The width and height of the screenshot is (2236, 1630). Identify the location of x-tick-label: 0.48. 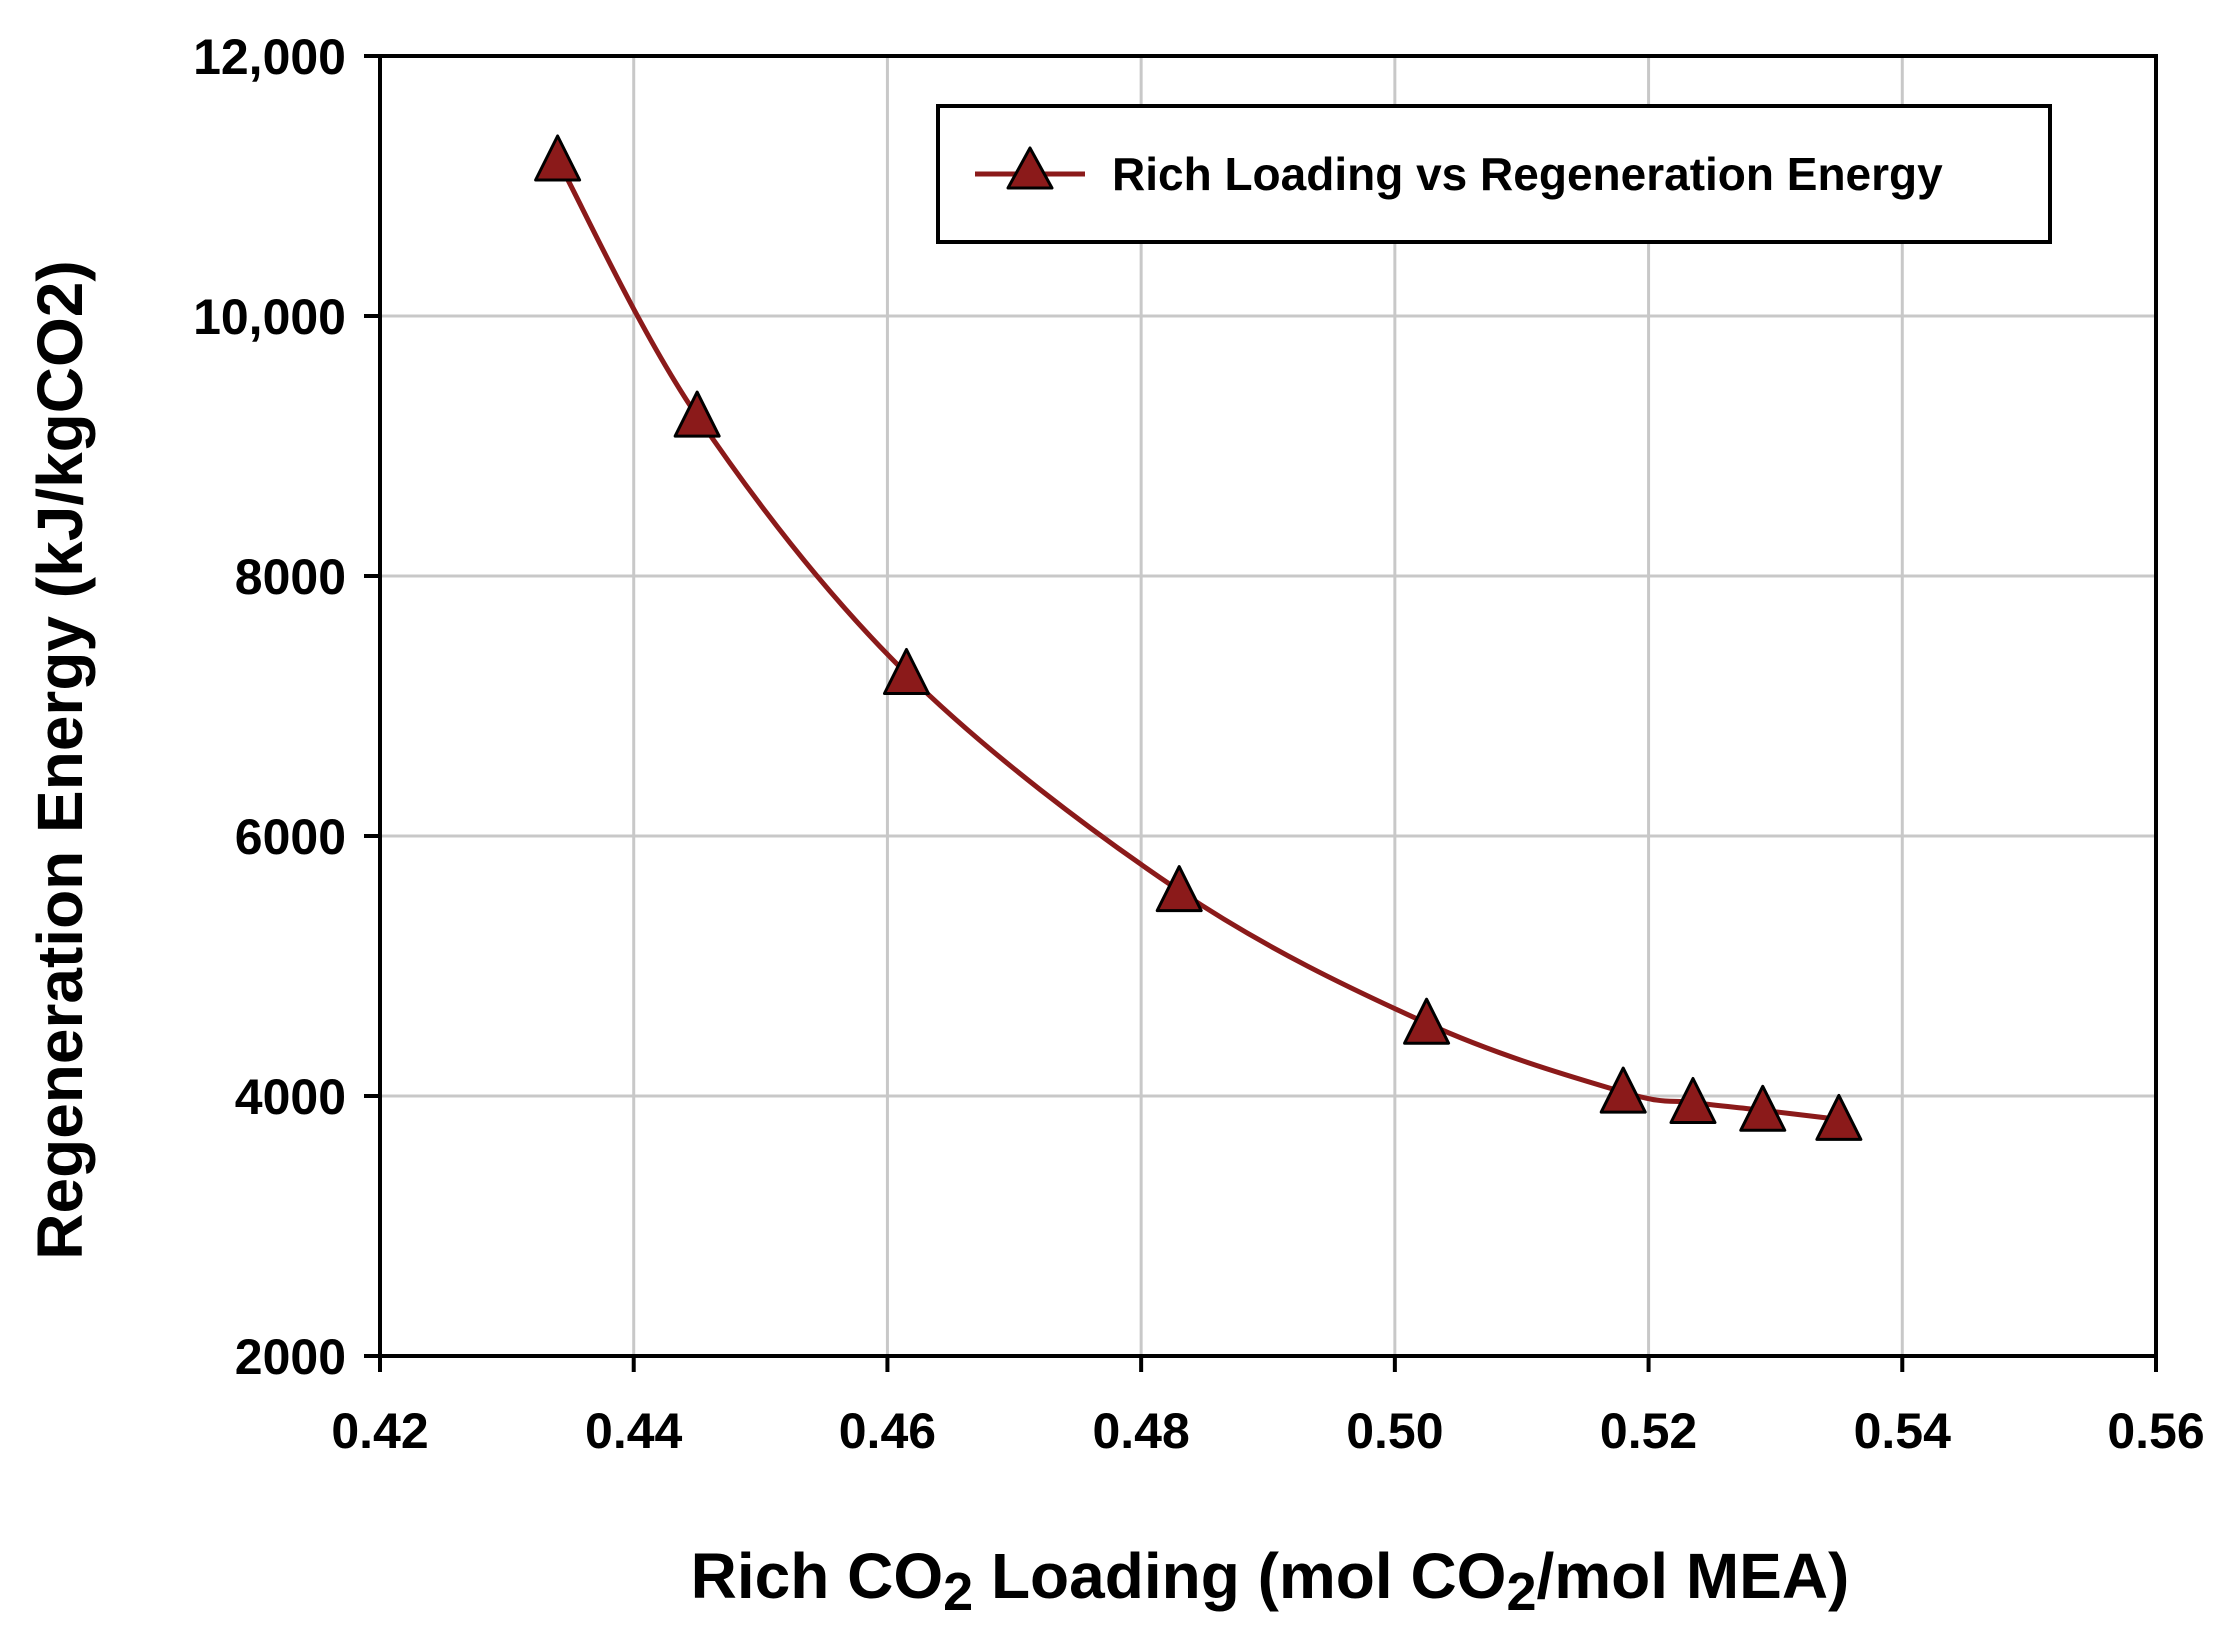
(1140, 1431).